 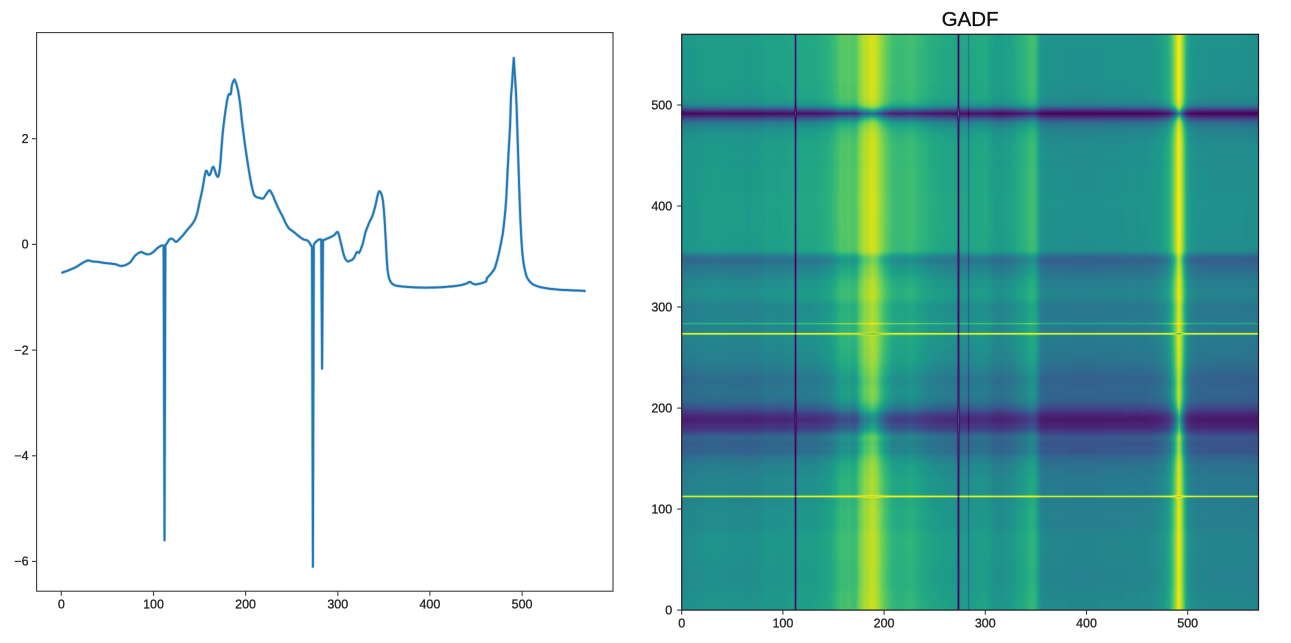 I want to click on svg-text: −6, so click(x=21, y=562).